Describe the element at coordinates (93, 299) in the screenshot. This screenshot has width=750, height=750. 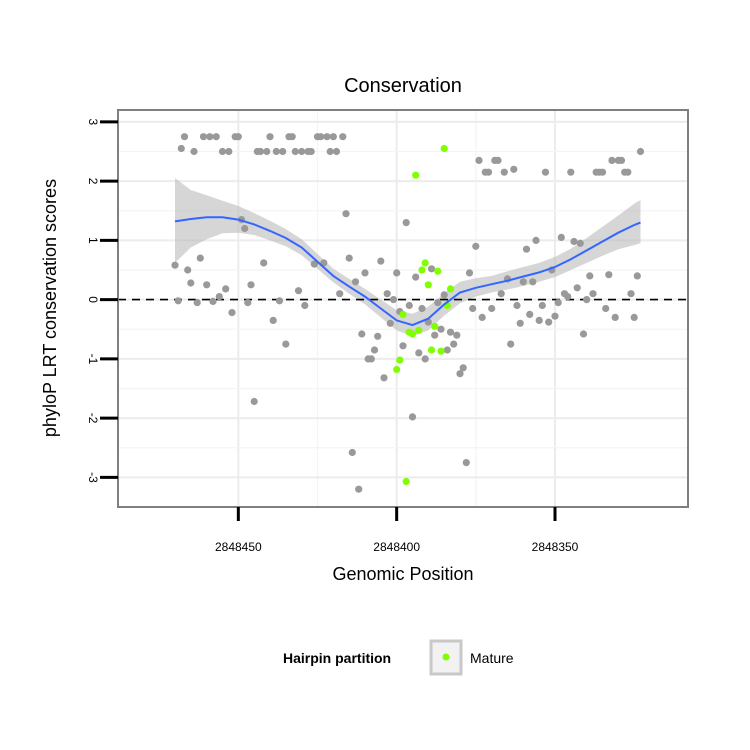
I see `y-tick-label: 0` at that location.